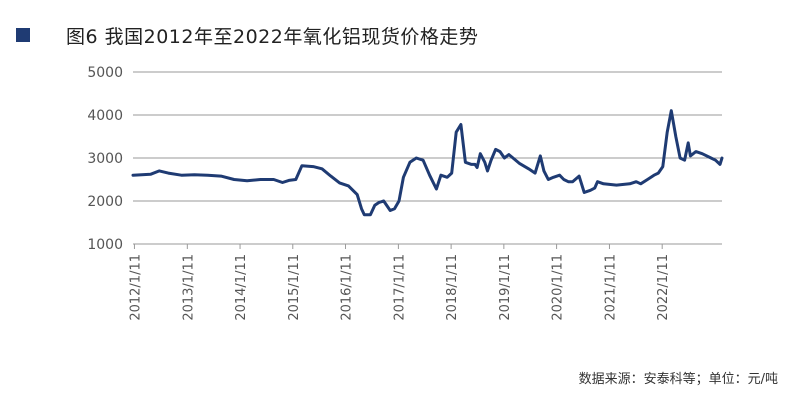 The image size is (800, 406). I want to click on chart-title: 图6 我国2012年至2022年氧化铝现货价格走势, so click(272, 36).